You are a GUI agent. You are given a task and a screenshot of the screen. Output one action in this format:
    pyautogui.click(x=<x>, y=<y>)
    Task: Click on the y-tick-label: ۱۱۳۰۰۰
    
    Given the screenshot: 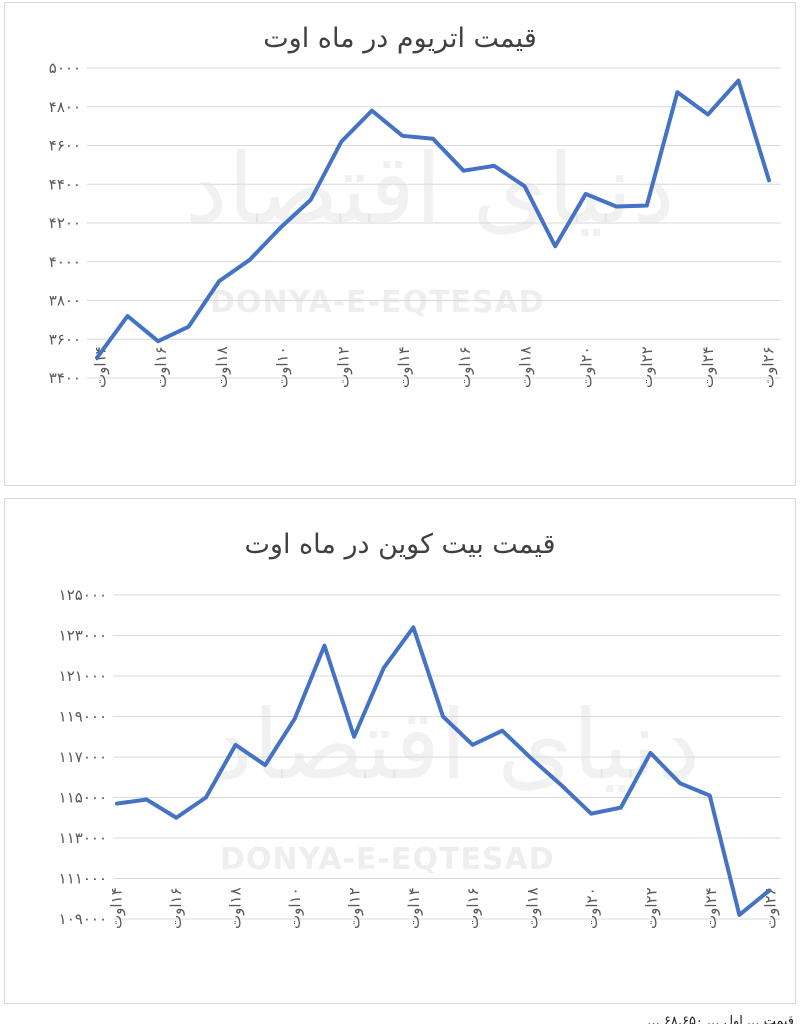 What is the action you would take?
    pyautogui.click(x=83, y=838)
    